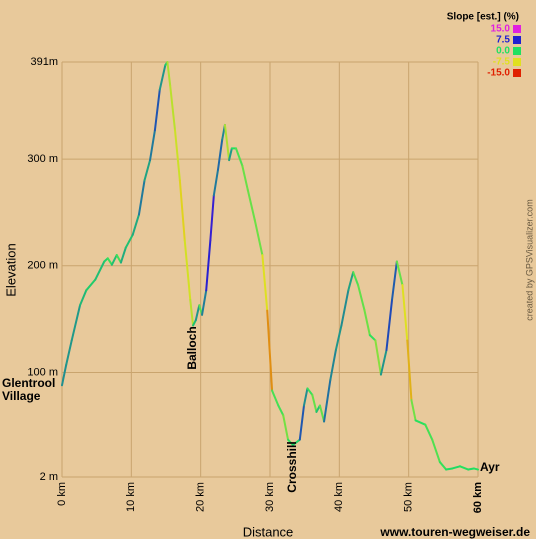 The height and width of the screenshot is (539, 536). Describe the element at coordinates (490, 467) in the screenshot. I see `annotation: Ayr` at that location.